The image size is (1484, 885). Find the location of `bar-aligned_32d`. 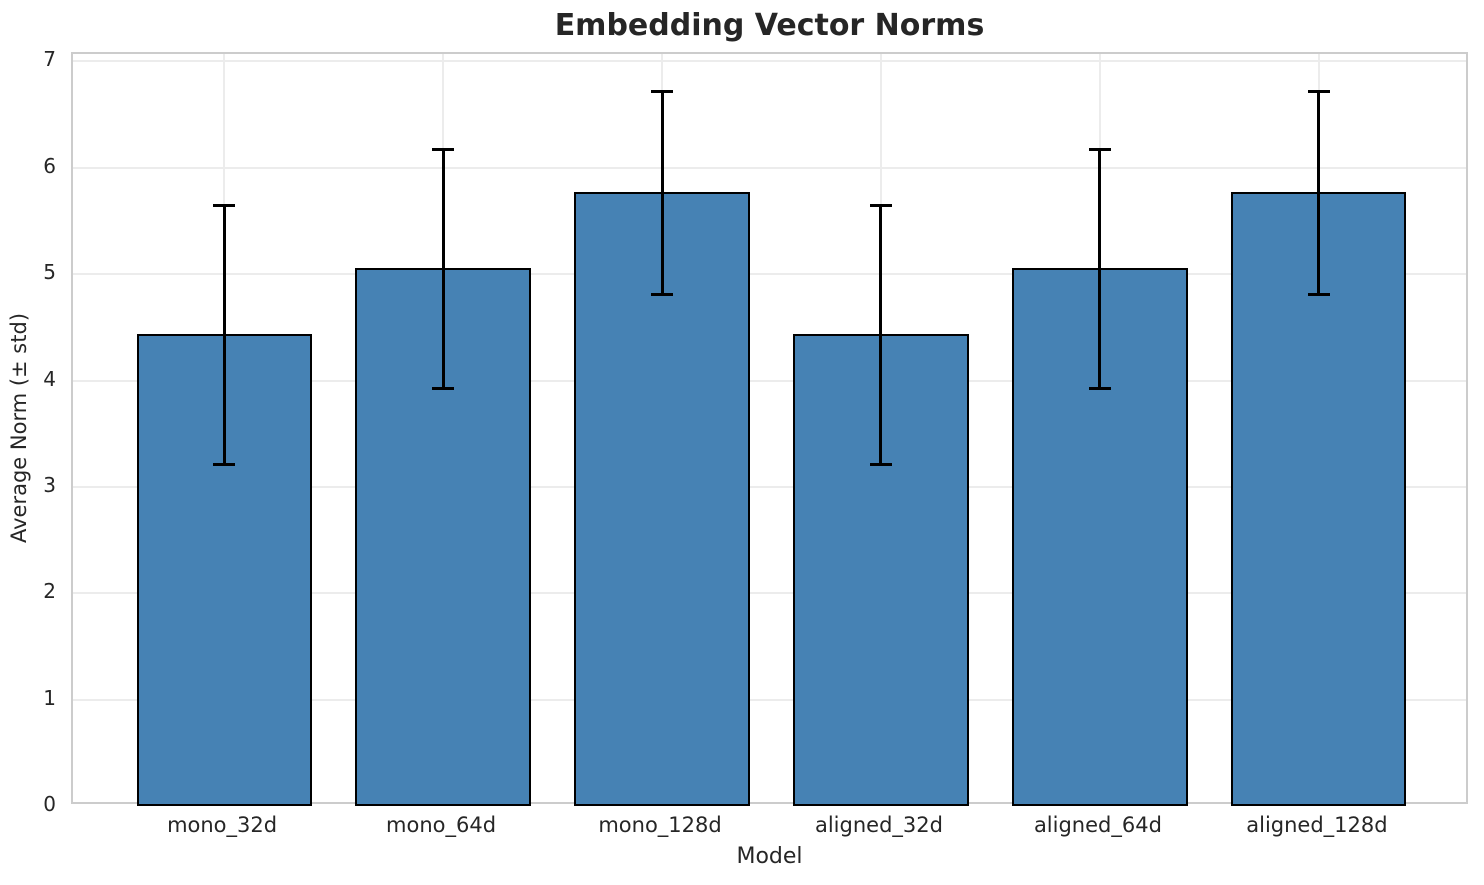

bar-aligned_32d is located at coordinates (881, 569).